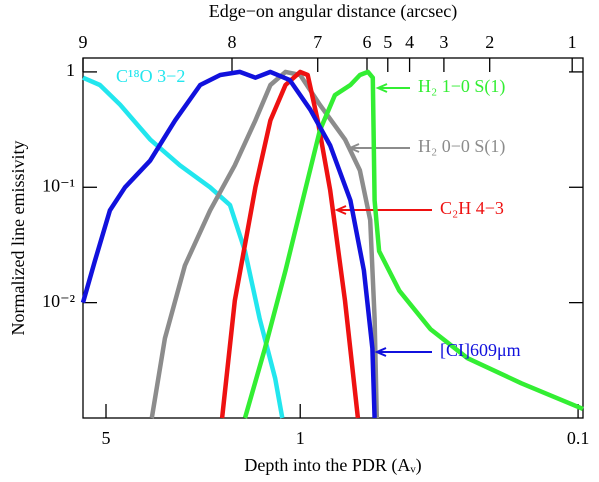 The height and width of the screenshot is (482, 599). What do you see at coordinates (300, 438) in the screenshot?
I see `x-tick-label: 1` at bounding box center [300, 438].